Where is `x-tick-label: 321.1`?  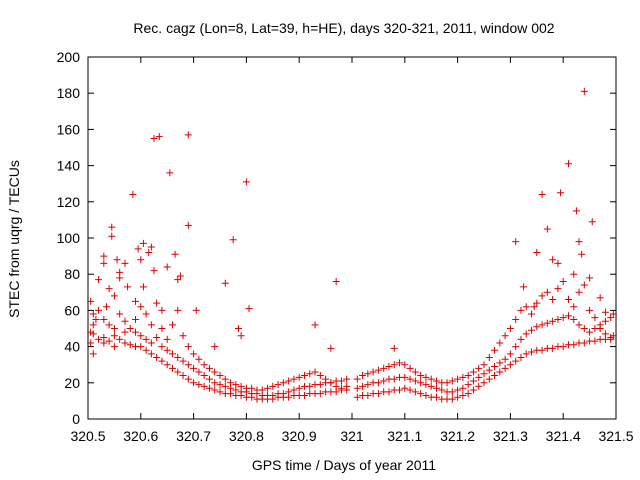 x-tick-label: 321.1 is located at coordinates (404, 436).